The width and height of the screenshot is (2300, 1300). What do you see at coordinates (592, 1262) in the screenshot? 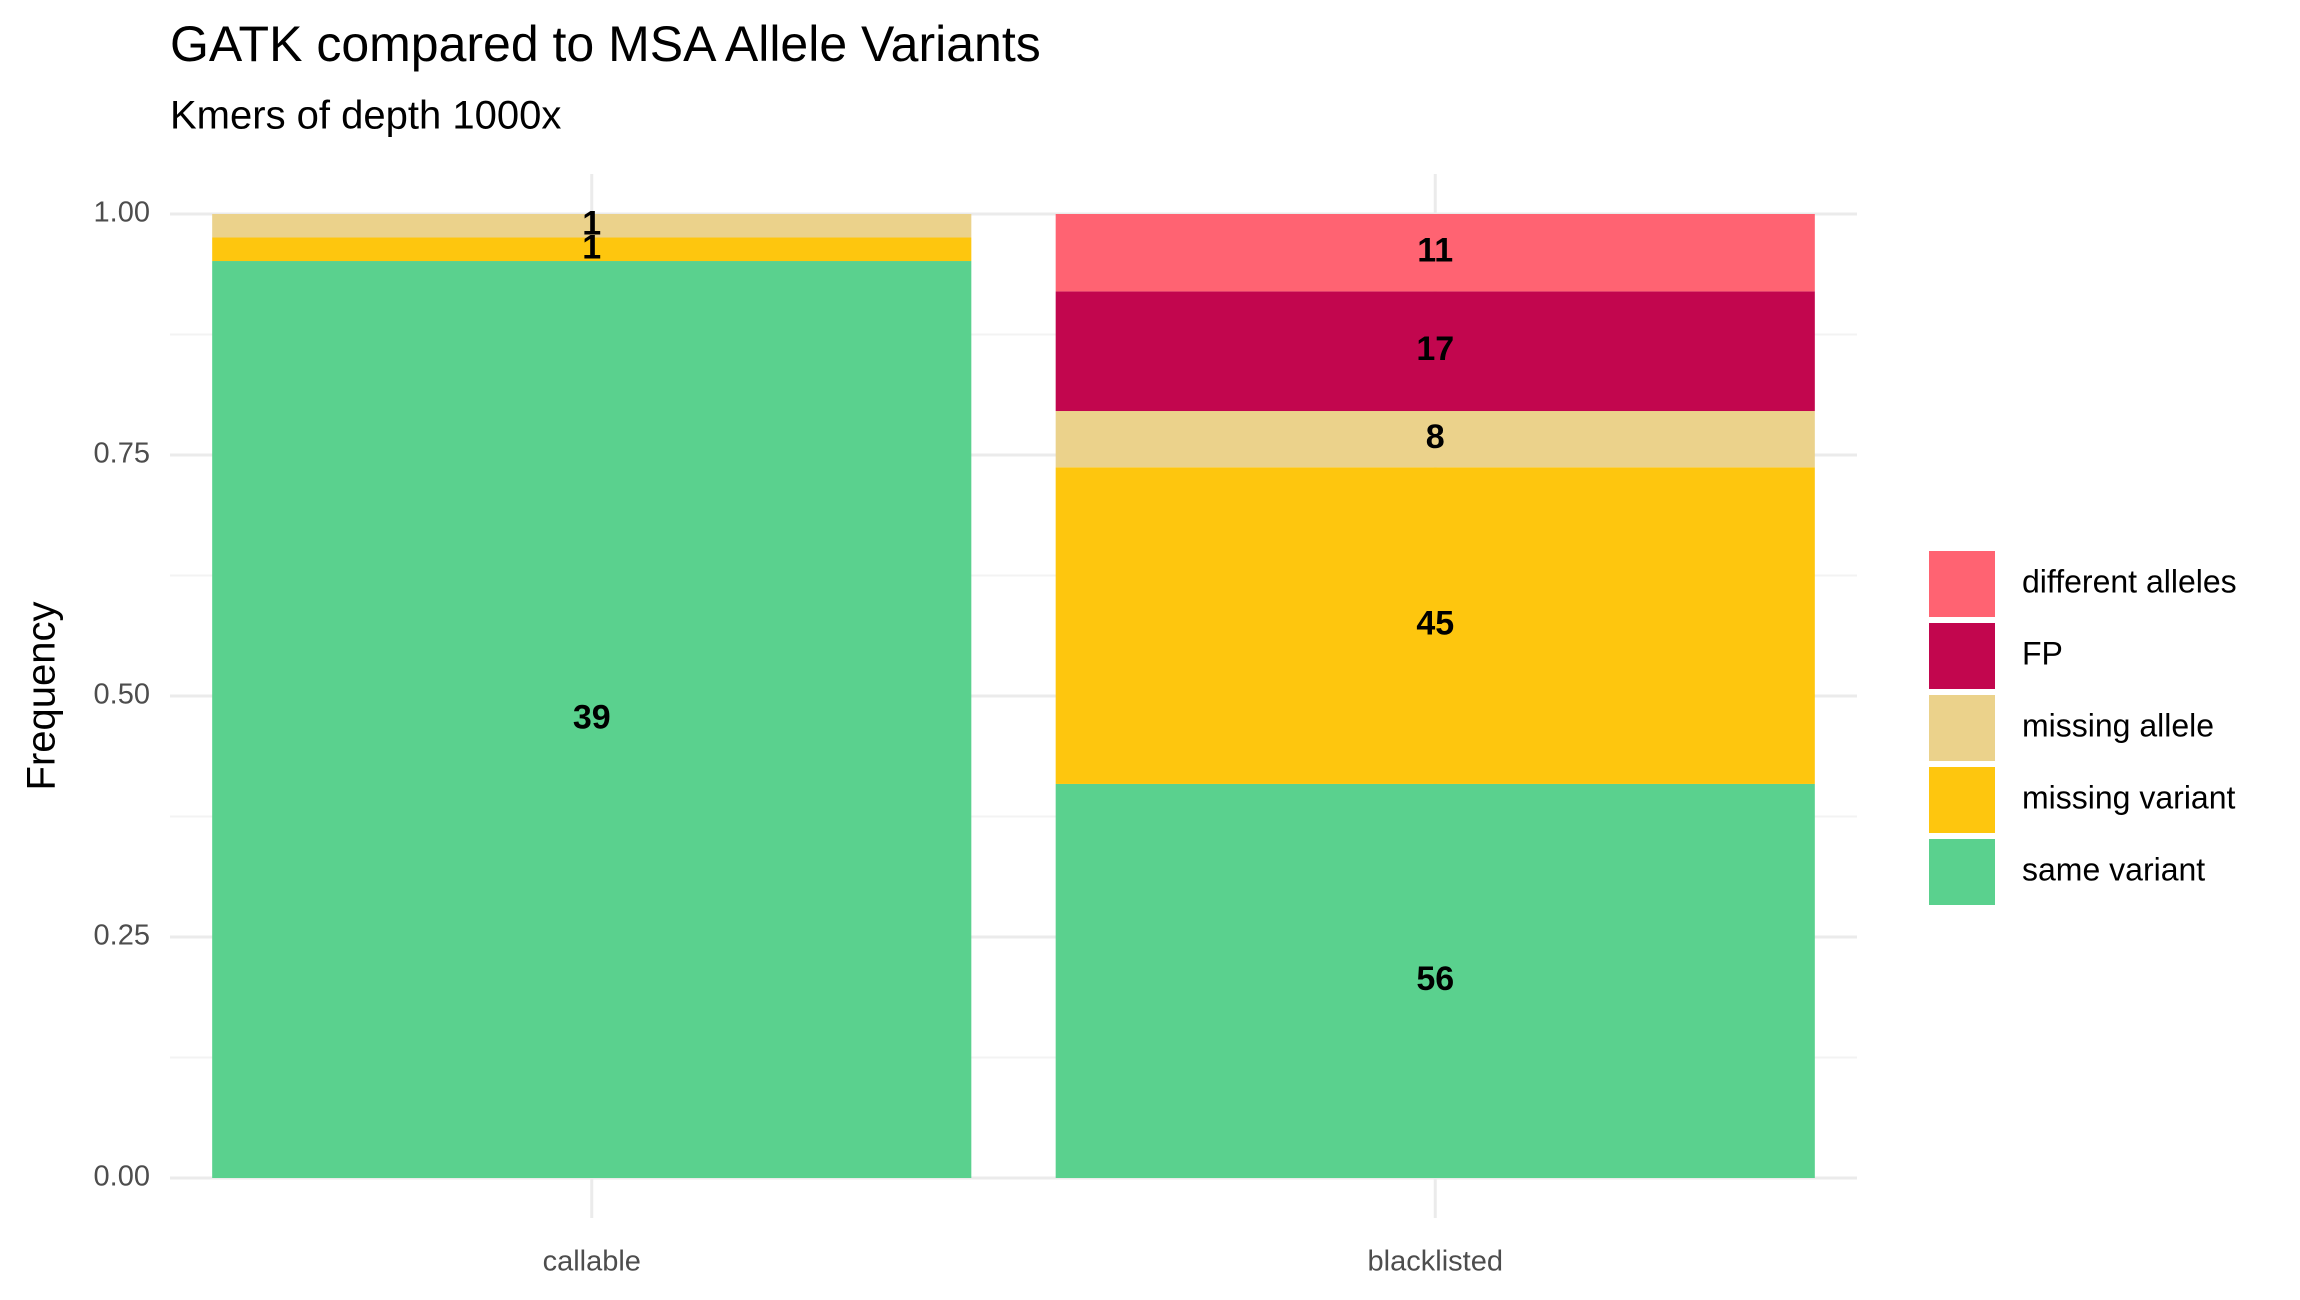
I see `x-tick-label: callable` at bounding box center [592, 1262].